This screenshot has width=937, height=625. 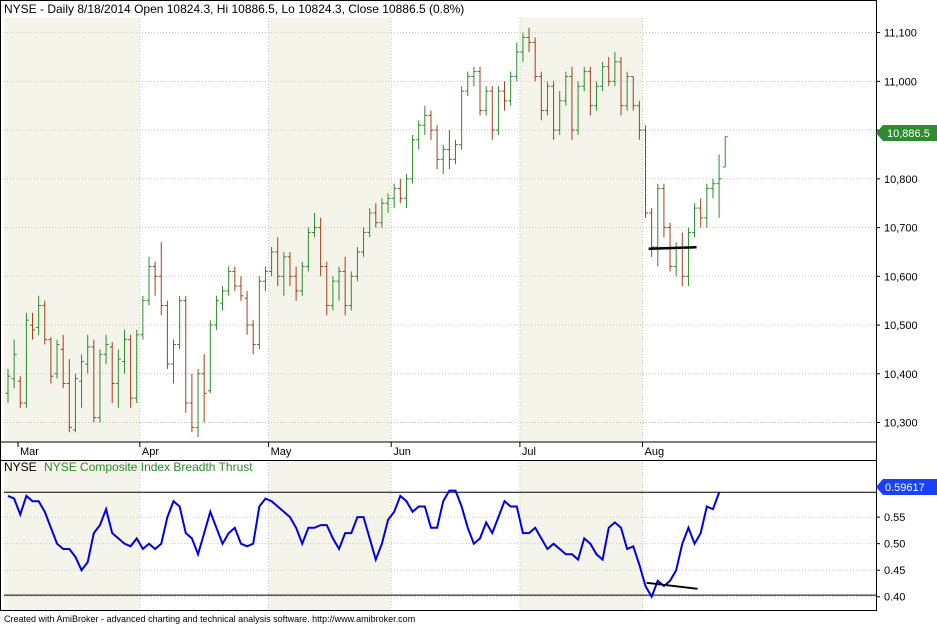 I want to click on indicator-last-value: 0.59617, so click(x=905, y=488).